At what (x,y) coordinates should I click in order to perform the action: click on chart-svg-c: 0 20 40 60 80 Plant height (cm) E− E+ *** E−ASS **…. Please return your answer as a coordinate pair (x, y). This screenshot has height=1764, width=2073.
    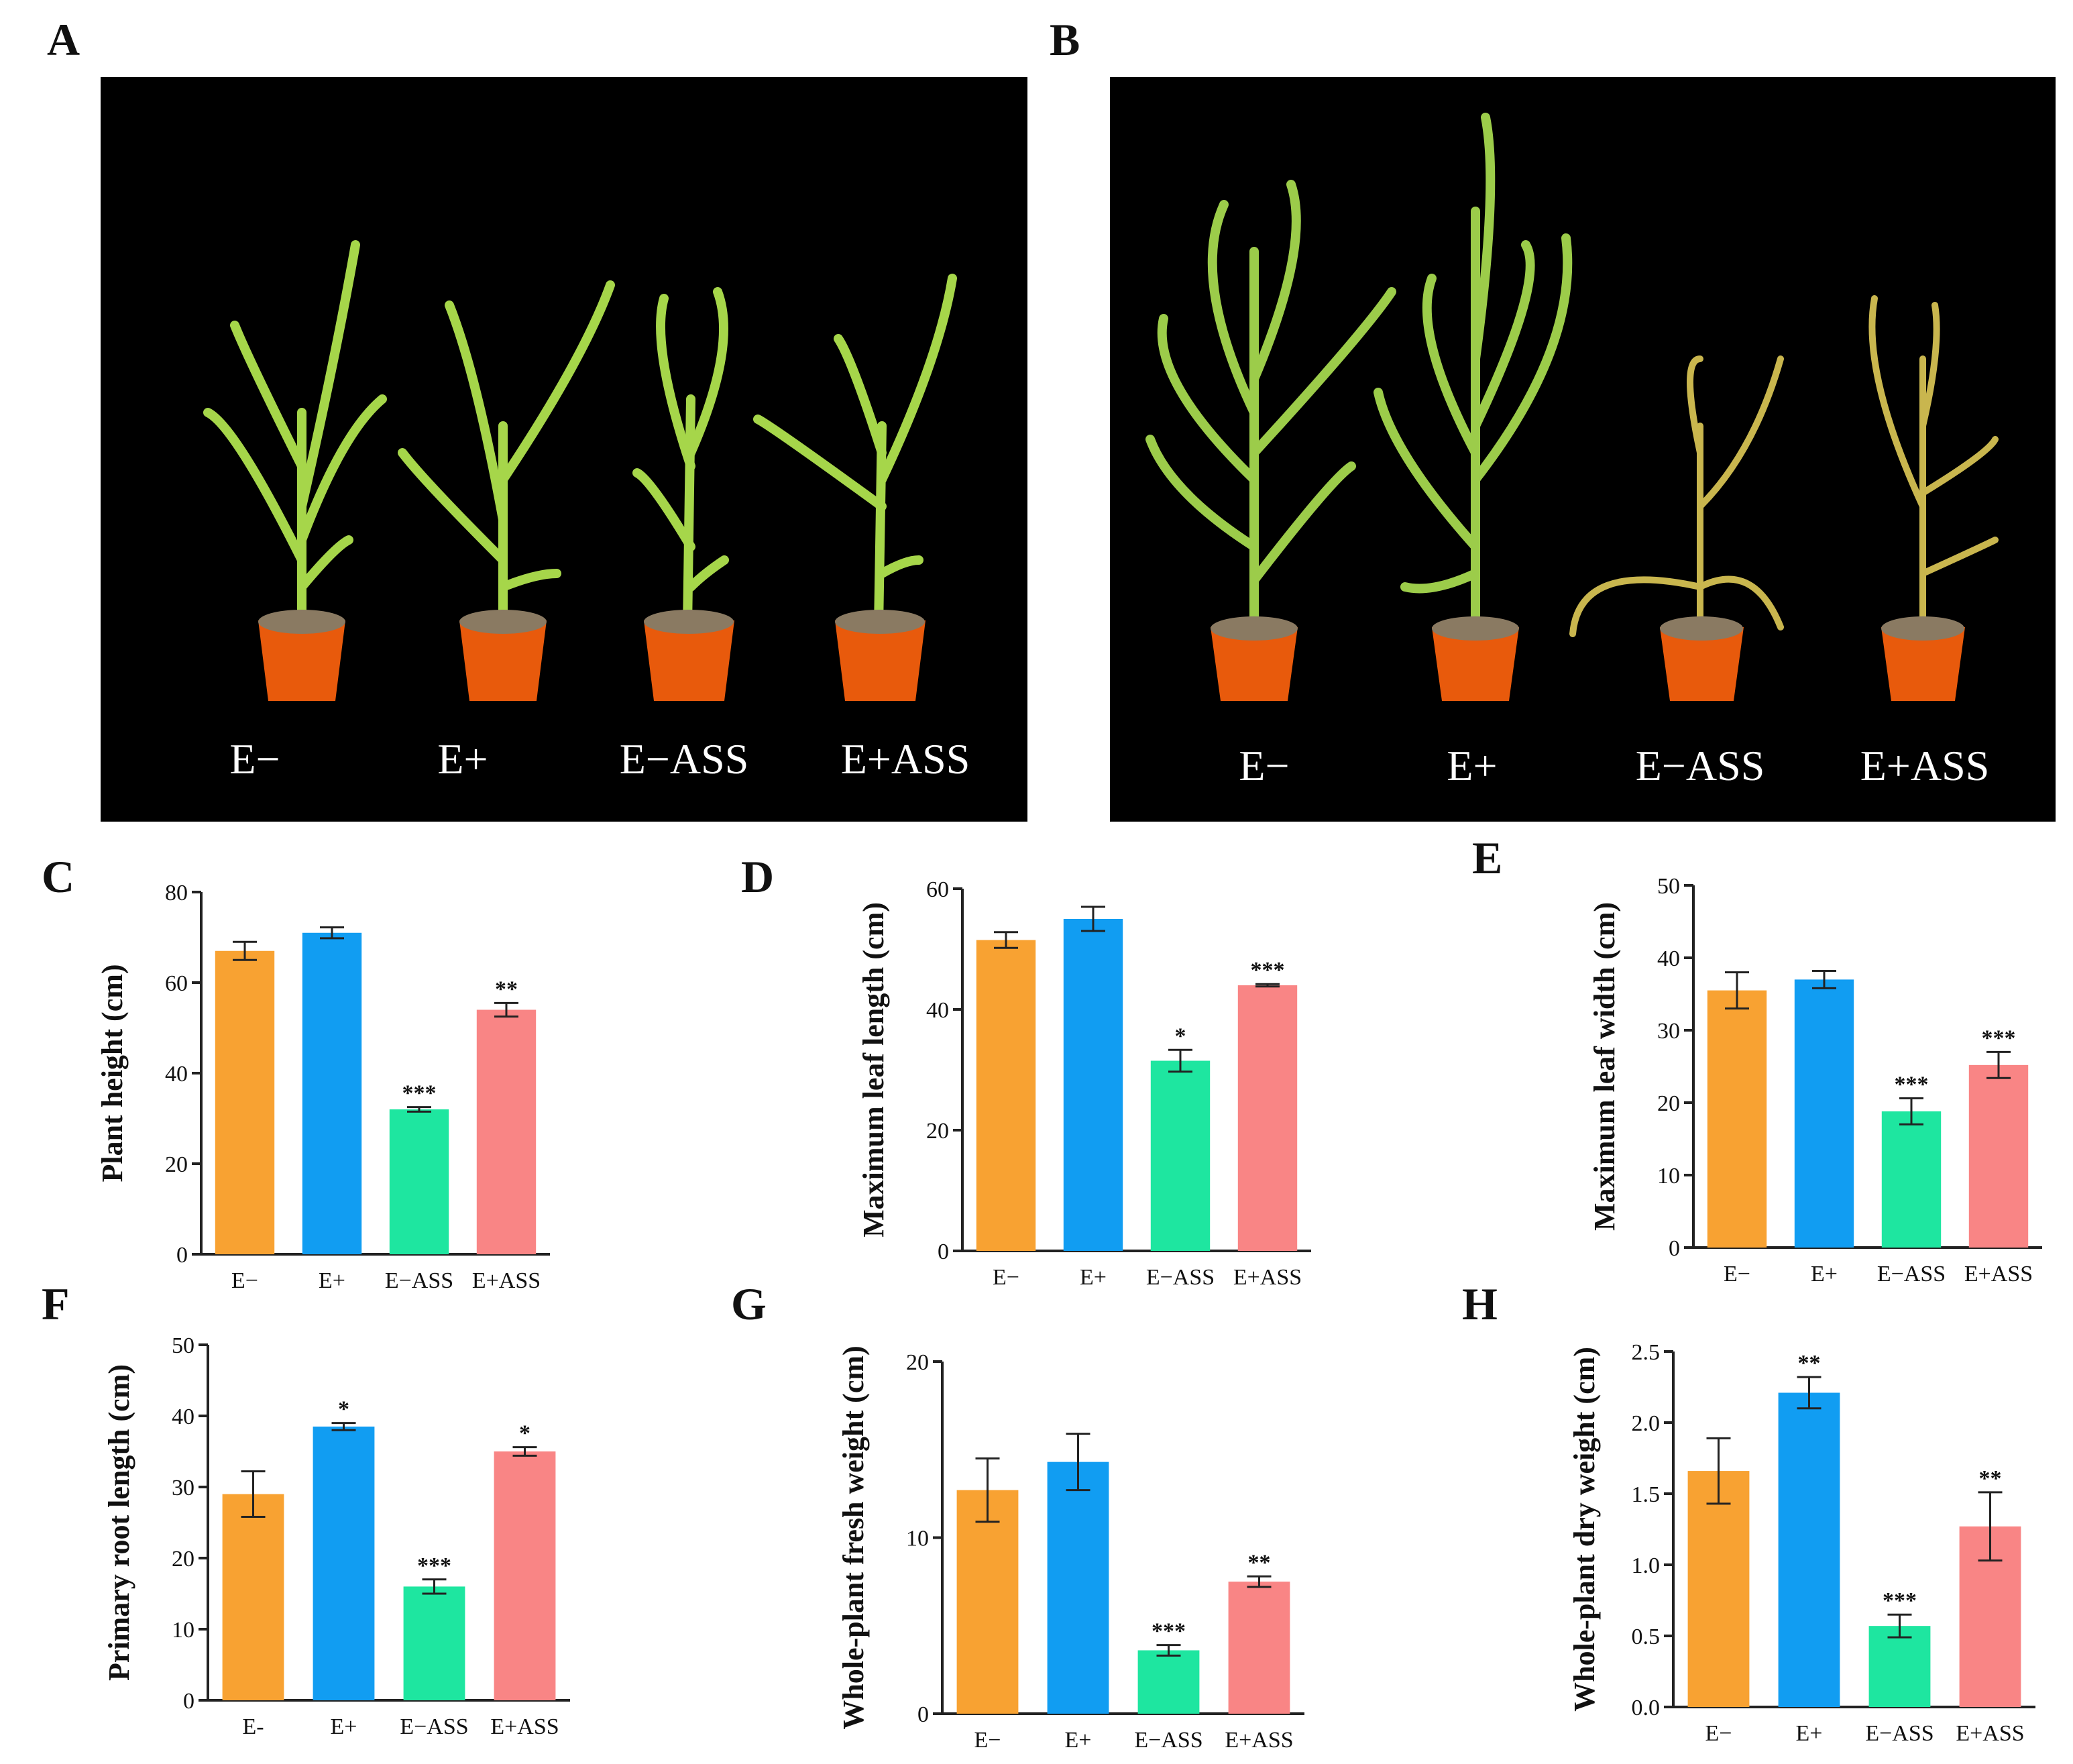
    Looking at the image, I should click on (323, 1087).